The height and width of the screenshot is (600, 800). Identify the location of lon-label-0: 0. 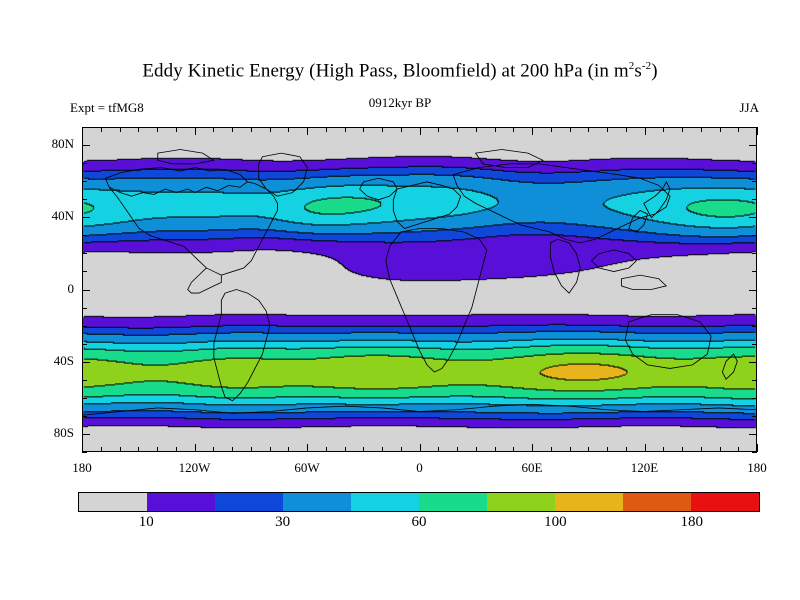
(419, 467).